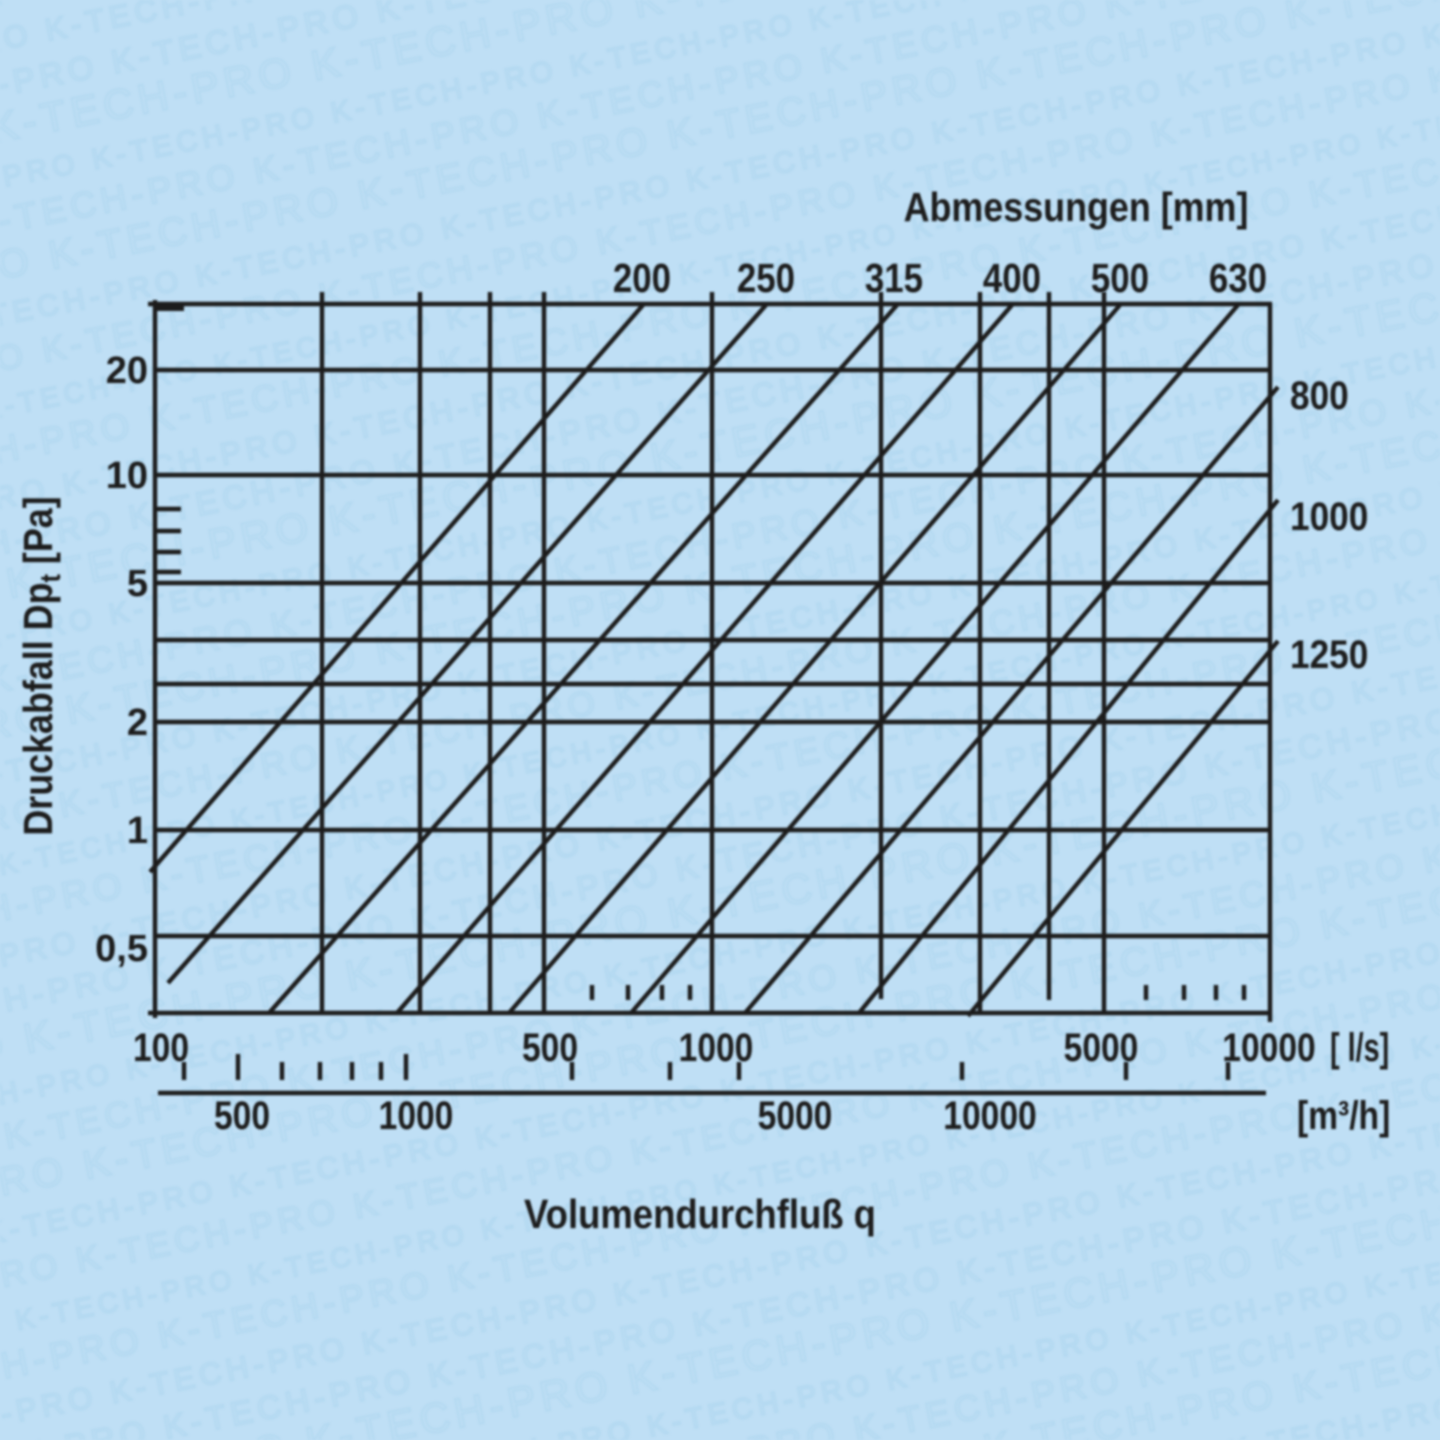 The image size is (1440, 1440). What do you see at coordinates (137, 723) in the screenshot?
I see `svg-text: 2` at bounding box center [137, 723].